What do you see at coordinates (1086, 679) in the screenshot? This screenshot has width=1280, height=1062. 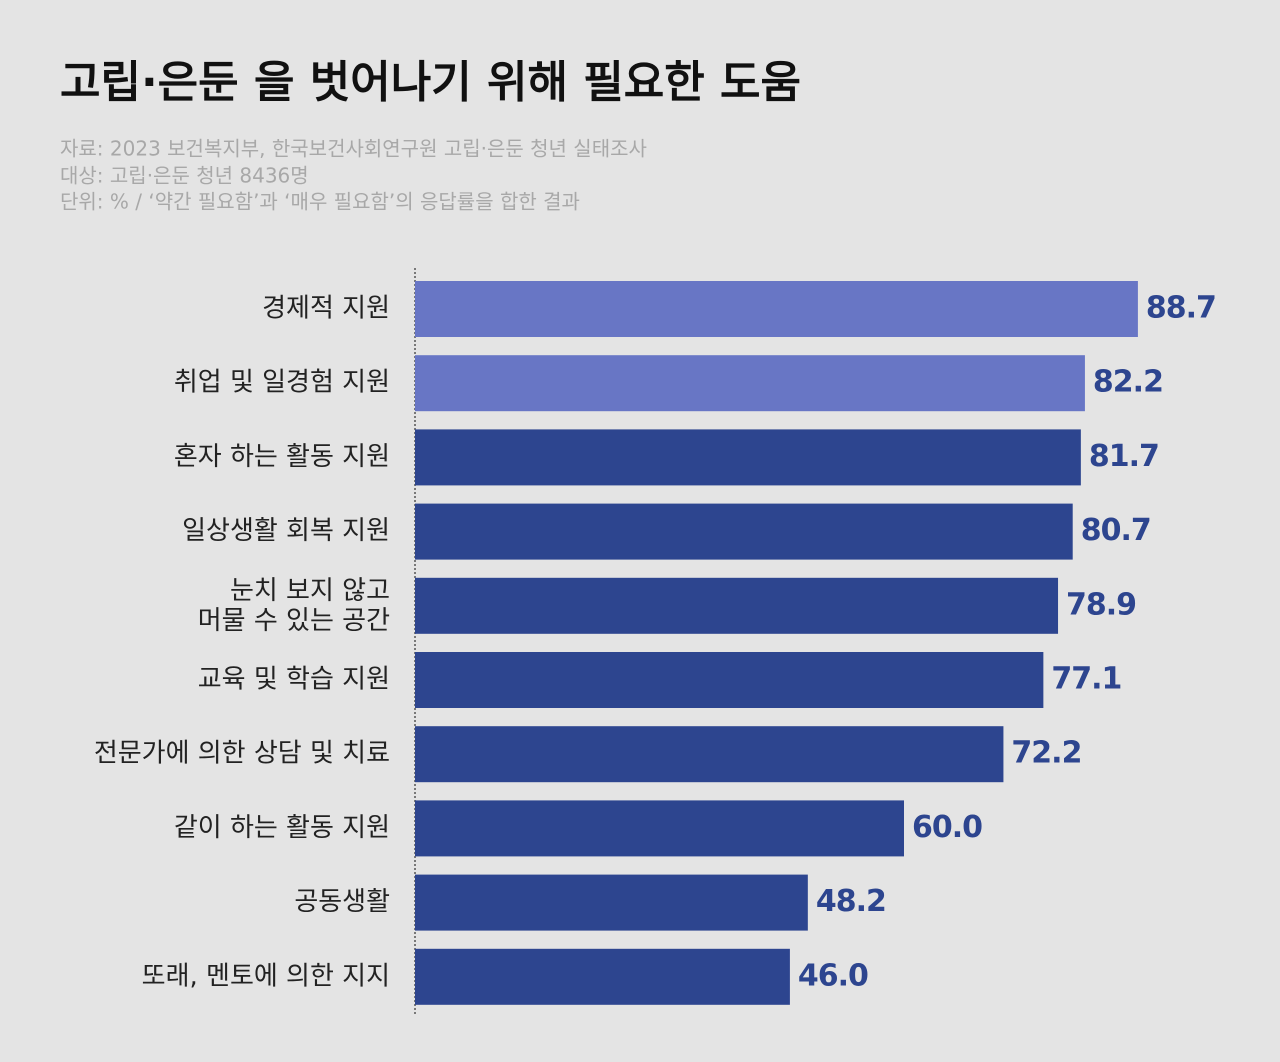 I see `value-label: 77.1` at bounding box center [1086, 679].